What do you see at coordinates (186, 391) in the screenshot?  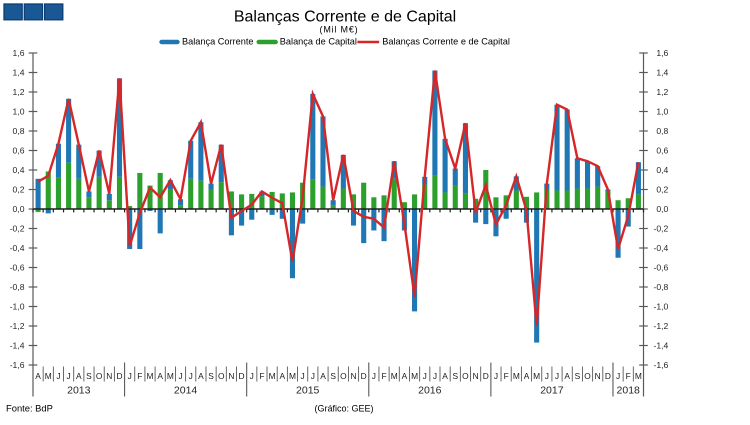 I see `svg-text: 2014` at bounding box center [186, 391].